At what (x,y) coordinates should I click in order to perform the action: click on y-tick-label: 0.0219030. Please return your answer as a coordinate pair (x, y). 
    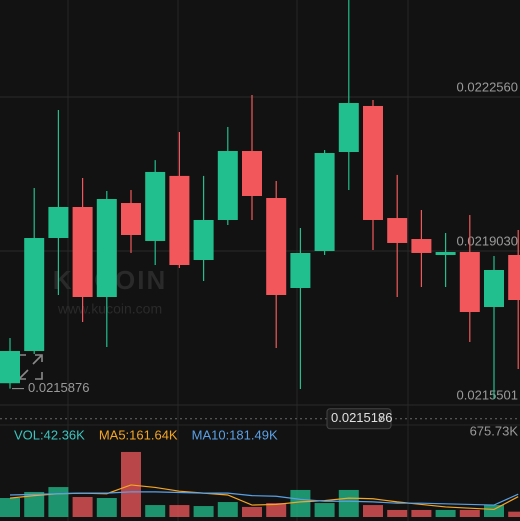
    Looking at the image, I should click on (487, 240).